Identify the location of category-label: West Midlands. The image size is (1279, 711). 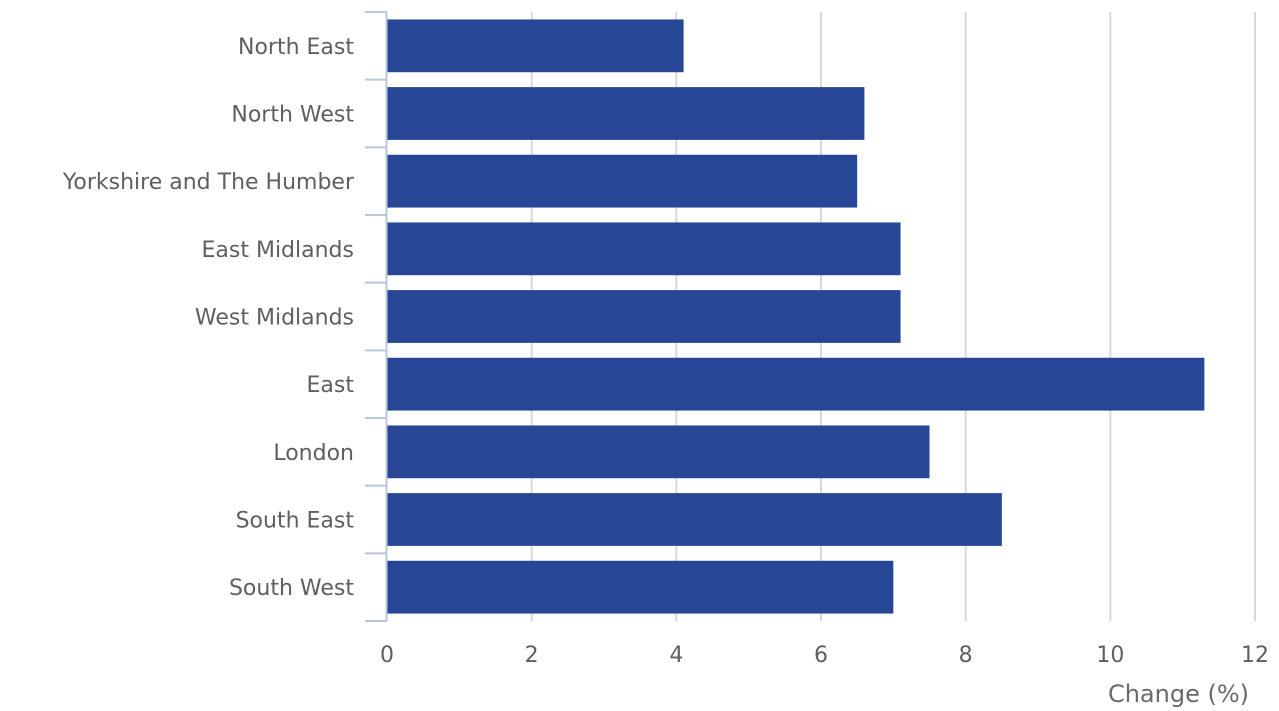
(274, 318).